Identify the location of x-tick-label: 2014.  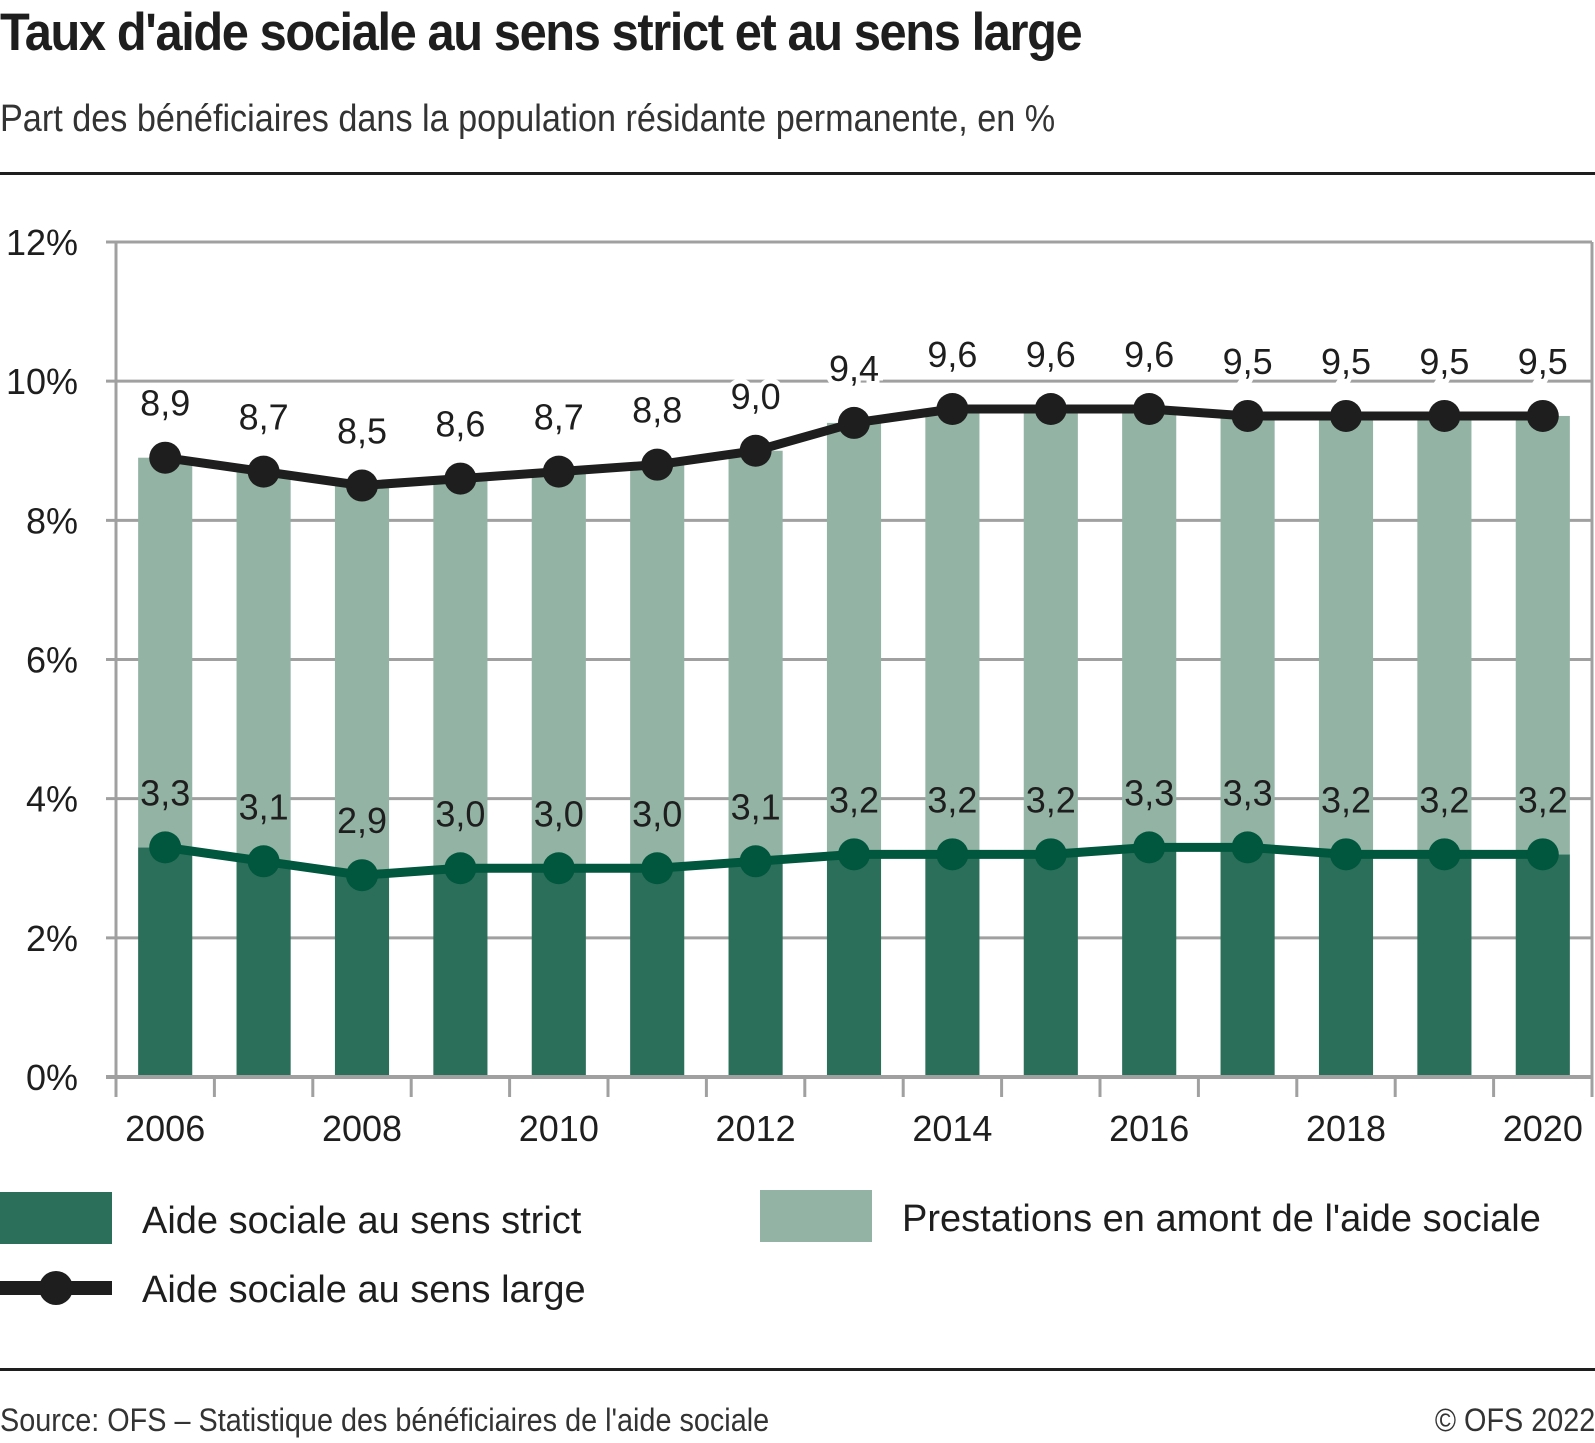
(952, 1128).